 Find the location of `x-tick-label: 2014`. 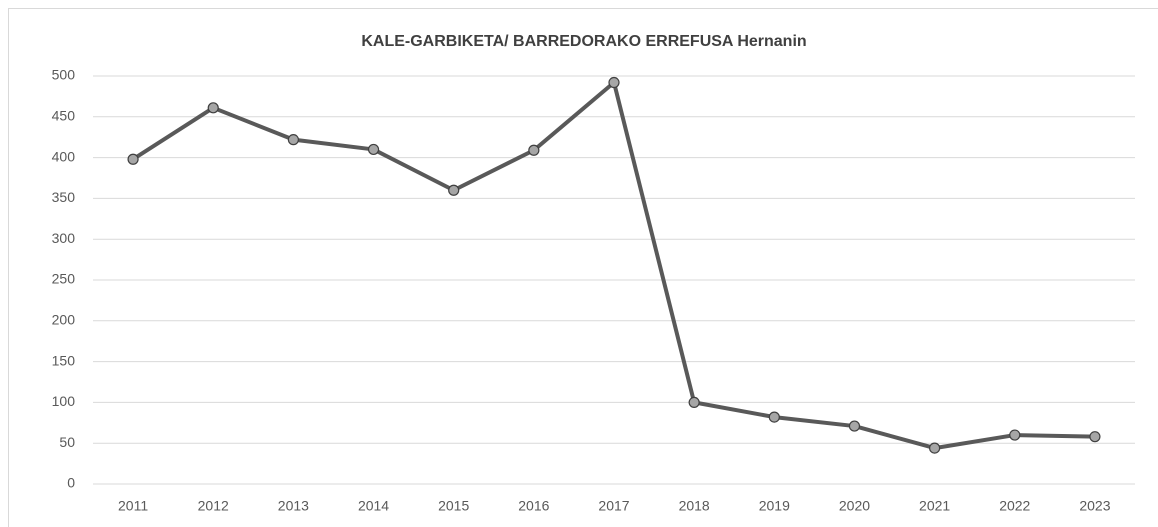

x-tick-label: 2014 is located at coordinates (373, 506).